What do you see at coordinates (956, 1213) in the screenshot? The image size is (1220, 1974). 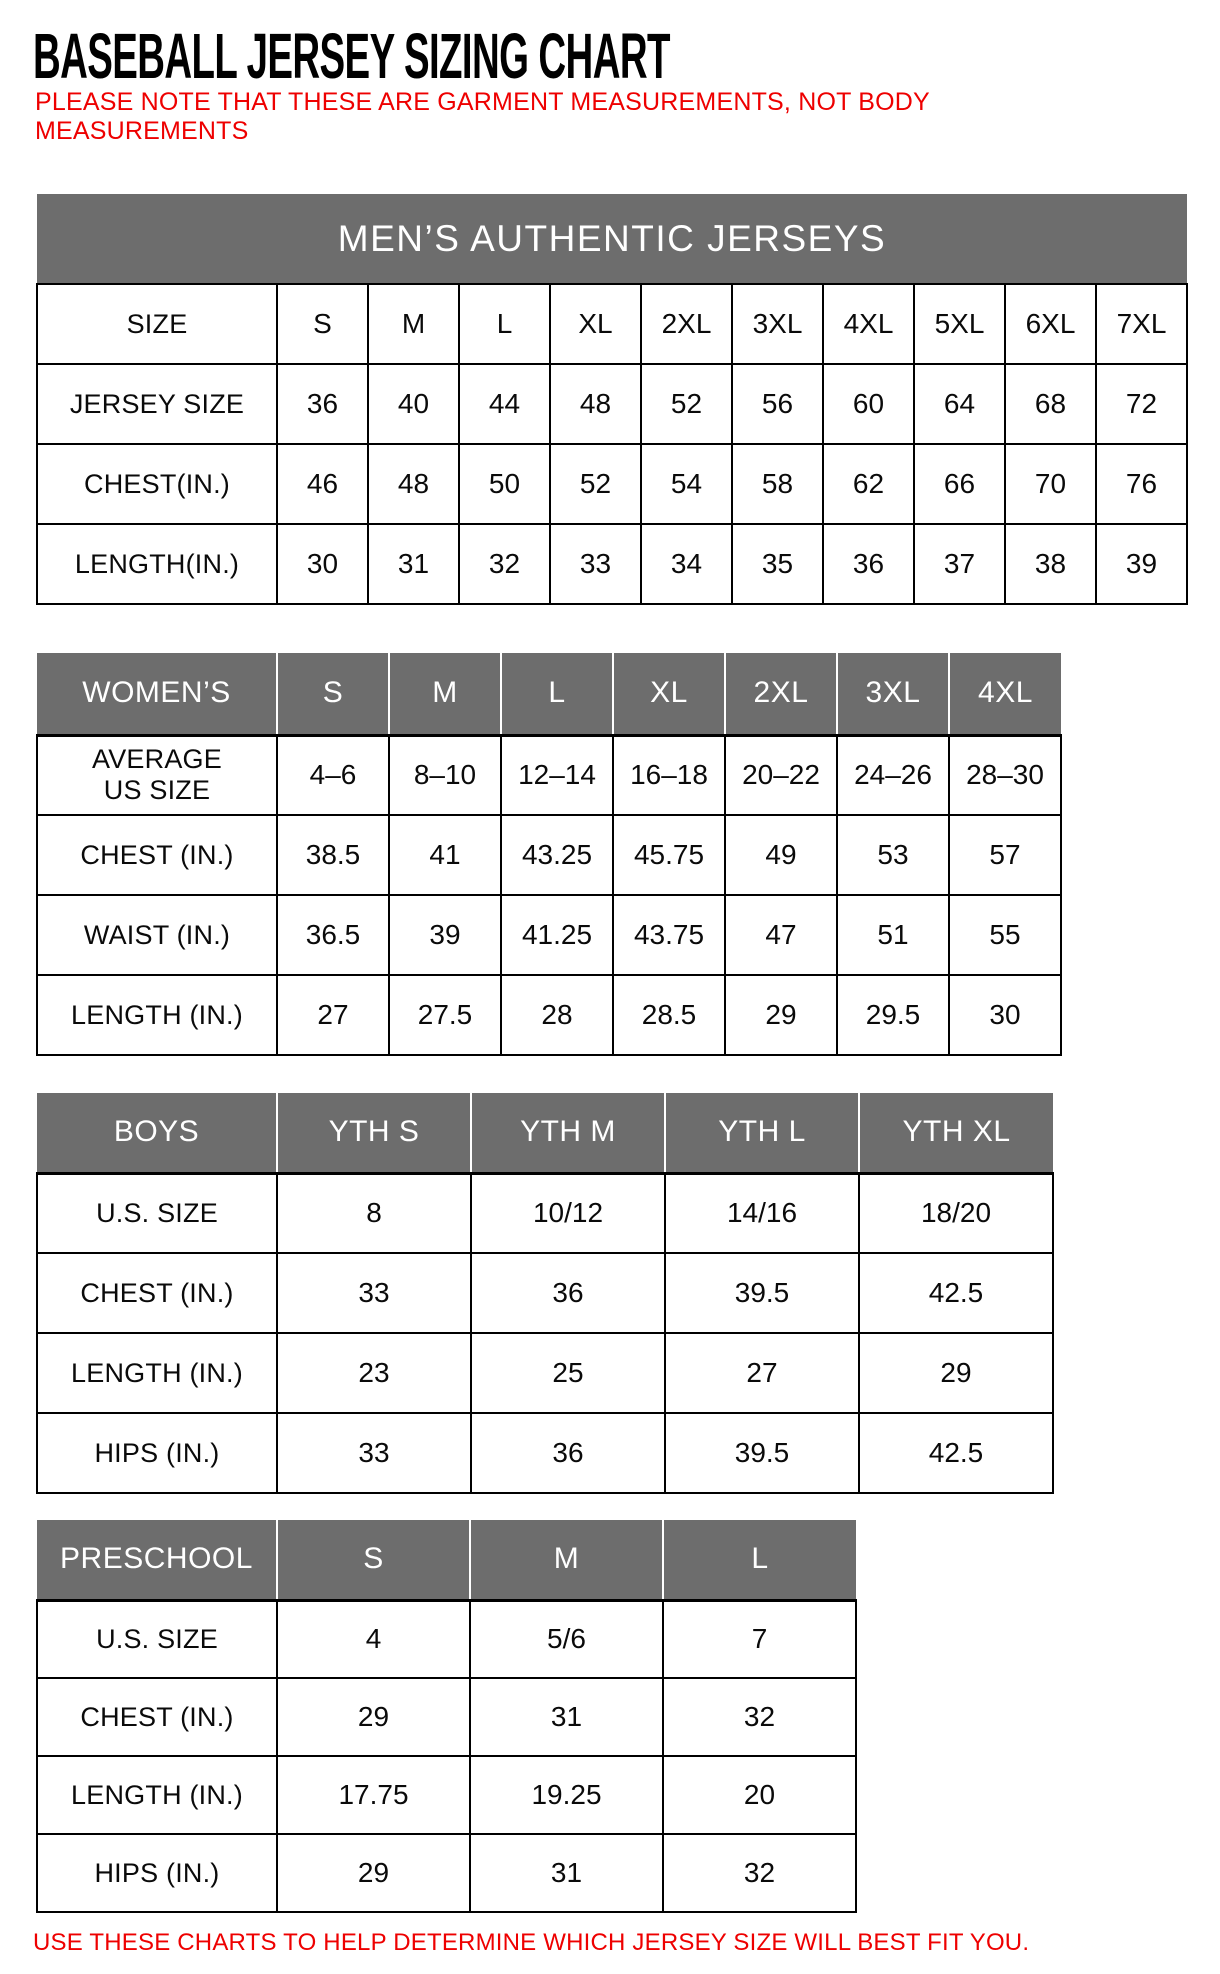 I see `boys-value-cell: 18/20` at bounding box center [956, 1213].